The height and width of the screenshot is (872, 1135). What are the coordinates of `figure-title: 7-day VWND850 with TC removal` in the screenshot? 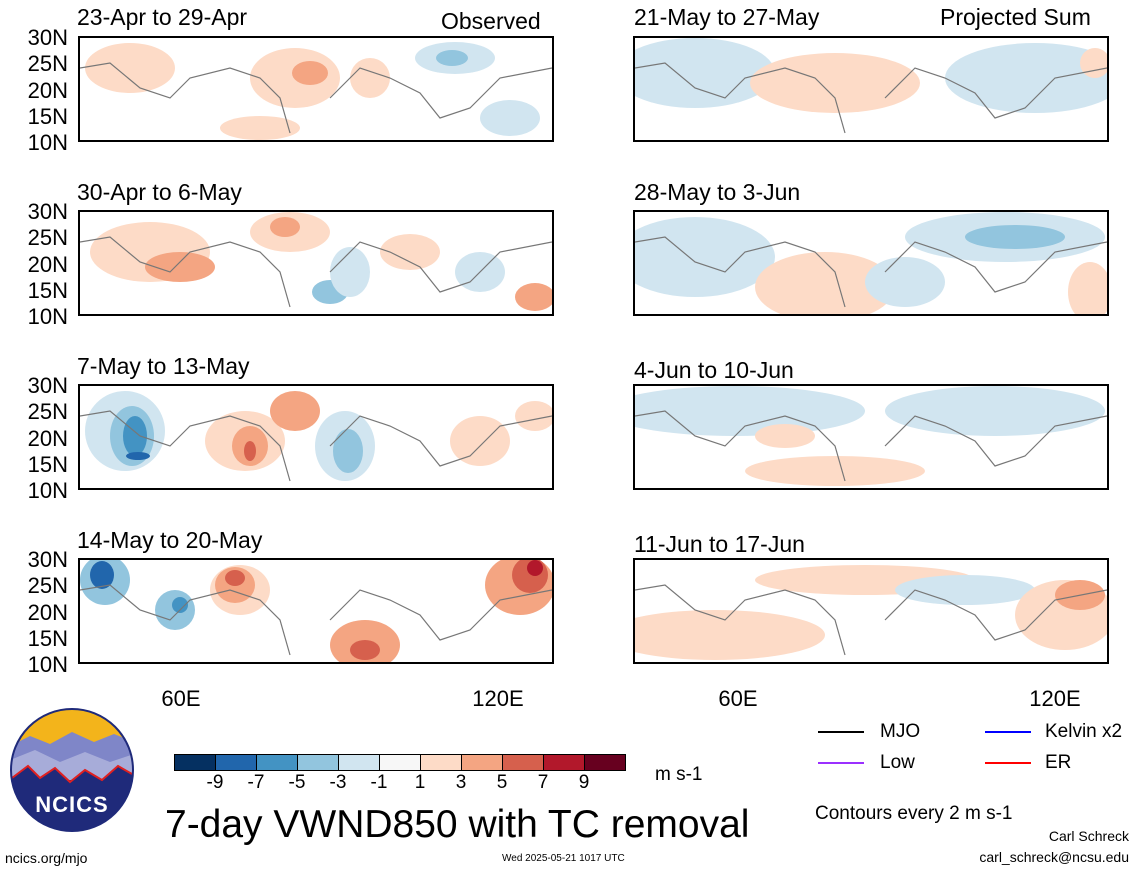 It's located at (457, 824).